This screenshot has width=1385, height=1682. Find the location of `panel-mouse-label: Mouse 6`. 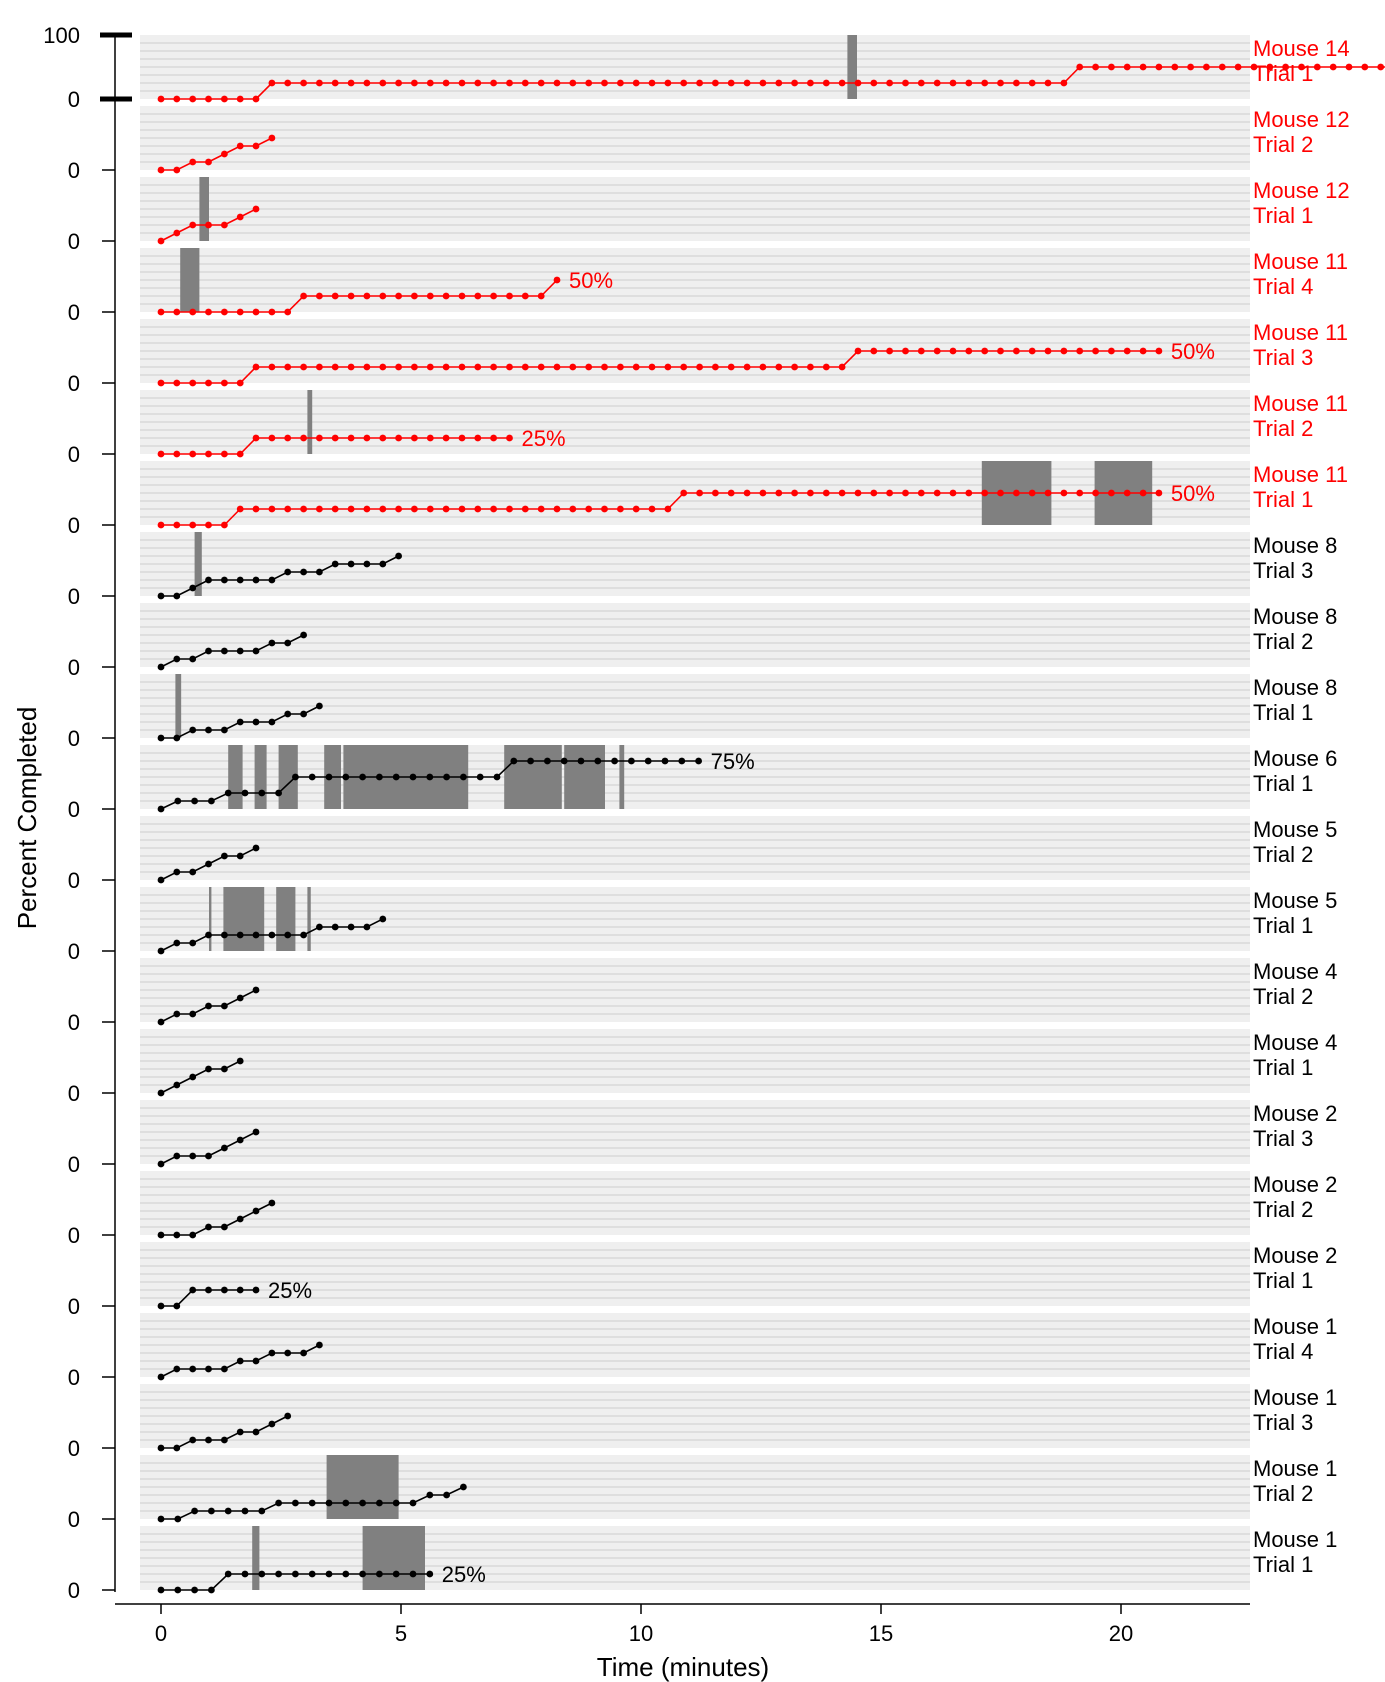

panel-mouse-label: Mouse 6 is located at coordinates (1295, 758).